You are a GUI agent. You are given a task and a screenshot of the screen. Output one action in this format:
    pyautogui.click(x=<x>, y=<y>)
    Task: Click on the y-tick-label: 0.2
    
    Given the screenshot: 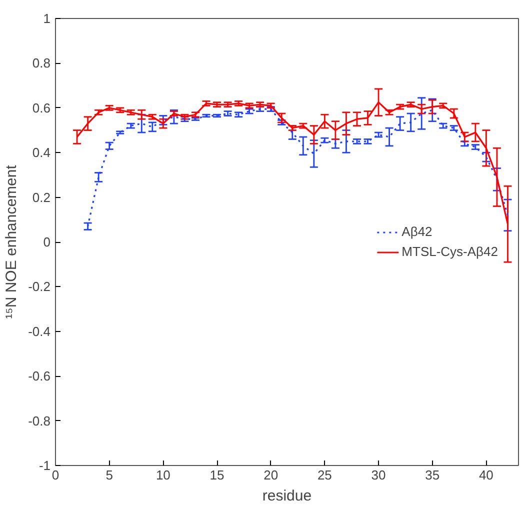 What is the action you would take?
    pyautogui.click(x=41, y=197)
    